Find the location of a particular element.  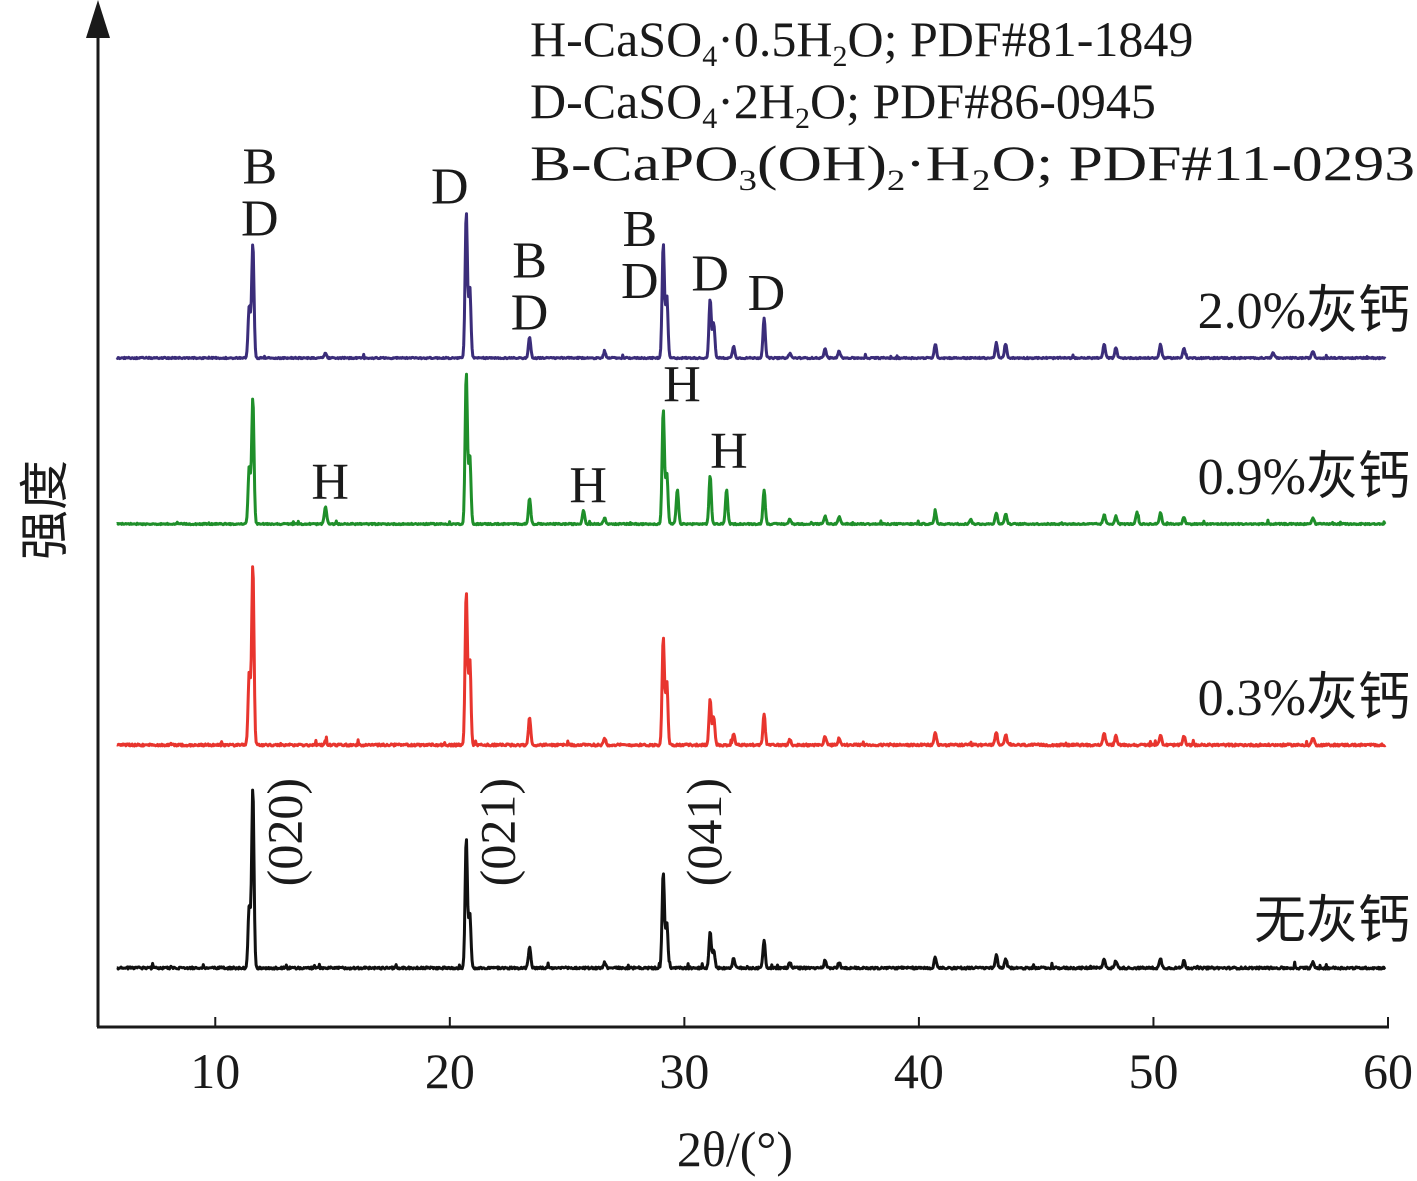

x-tick-label: 20 is located at coordinates (450, 1071).